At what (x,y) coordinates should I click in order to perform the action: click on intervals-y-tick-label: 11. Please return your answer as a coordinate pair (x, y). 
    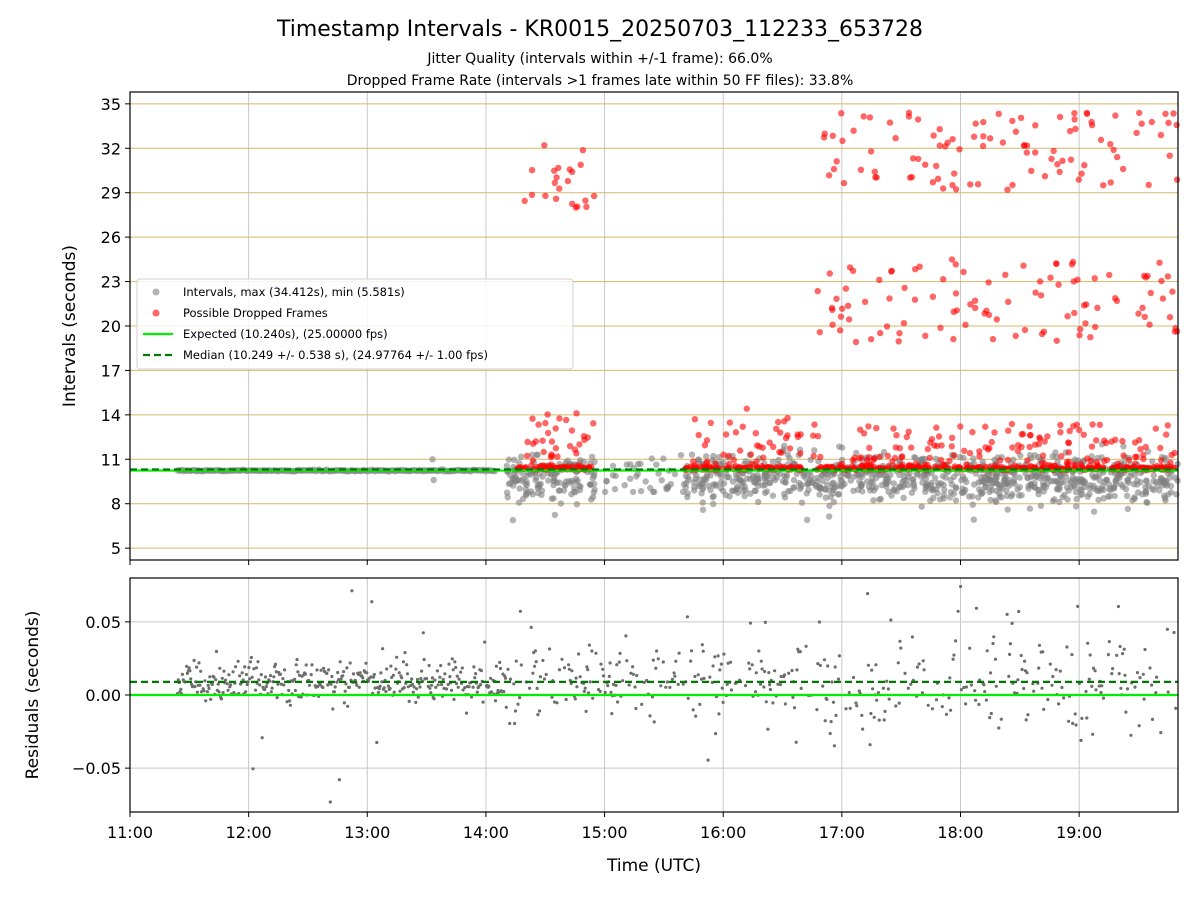
    Looking at the image, I should click on (111, 459).